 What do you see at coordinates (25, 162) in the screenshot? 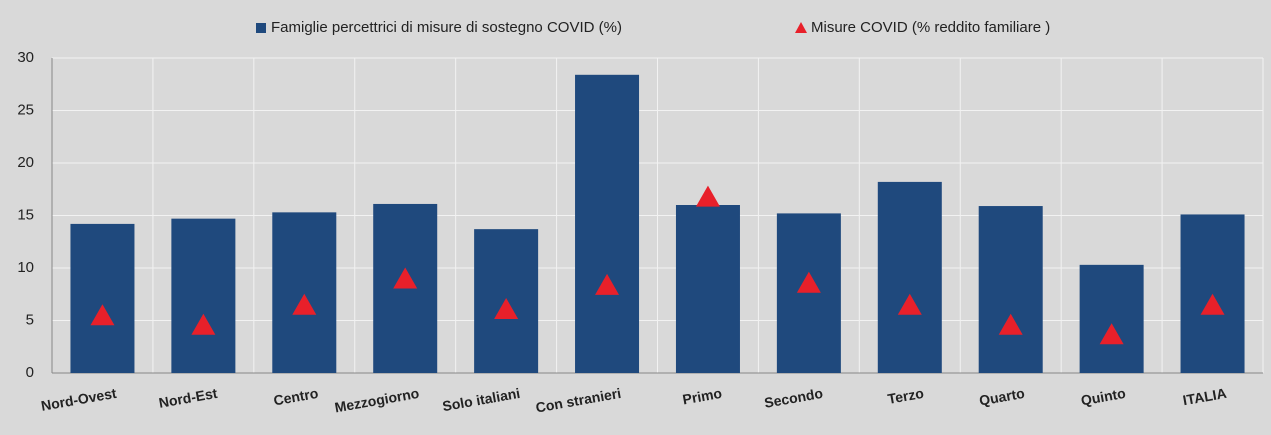
I see `y-tick-label: 20` at bounding box center [25, 162].